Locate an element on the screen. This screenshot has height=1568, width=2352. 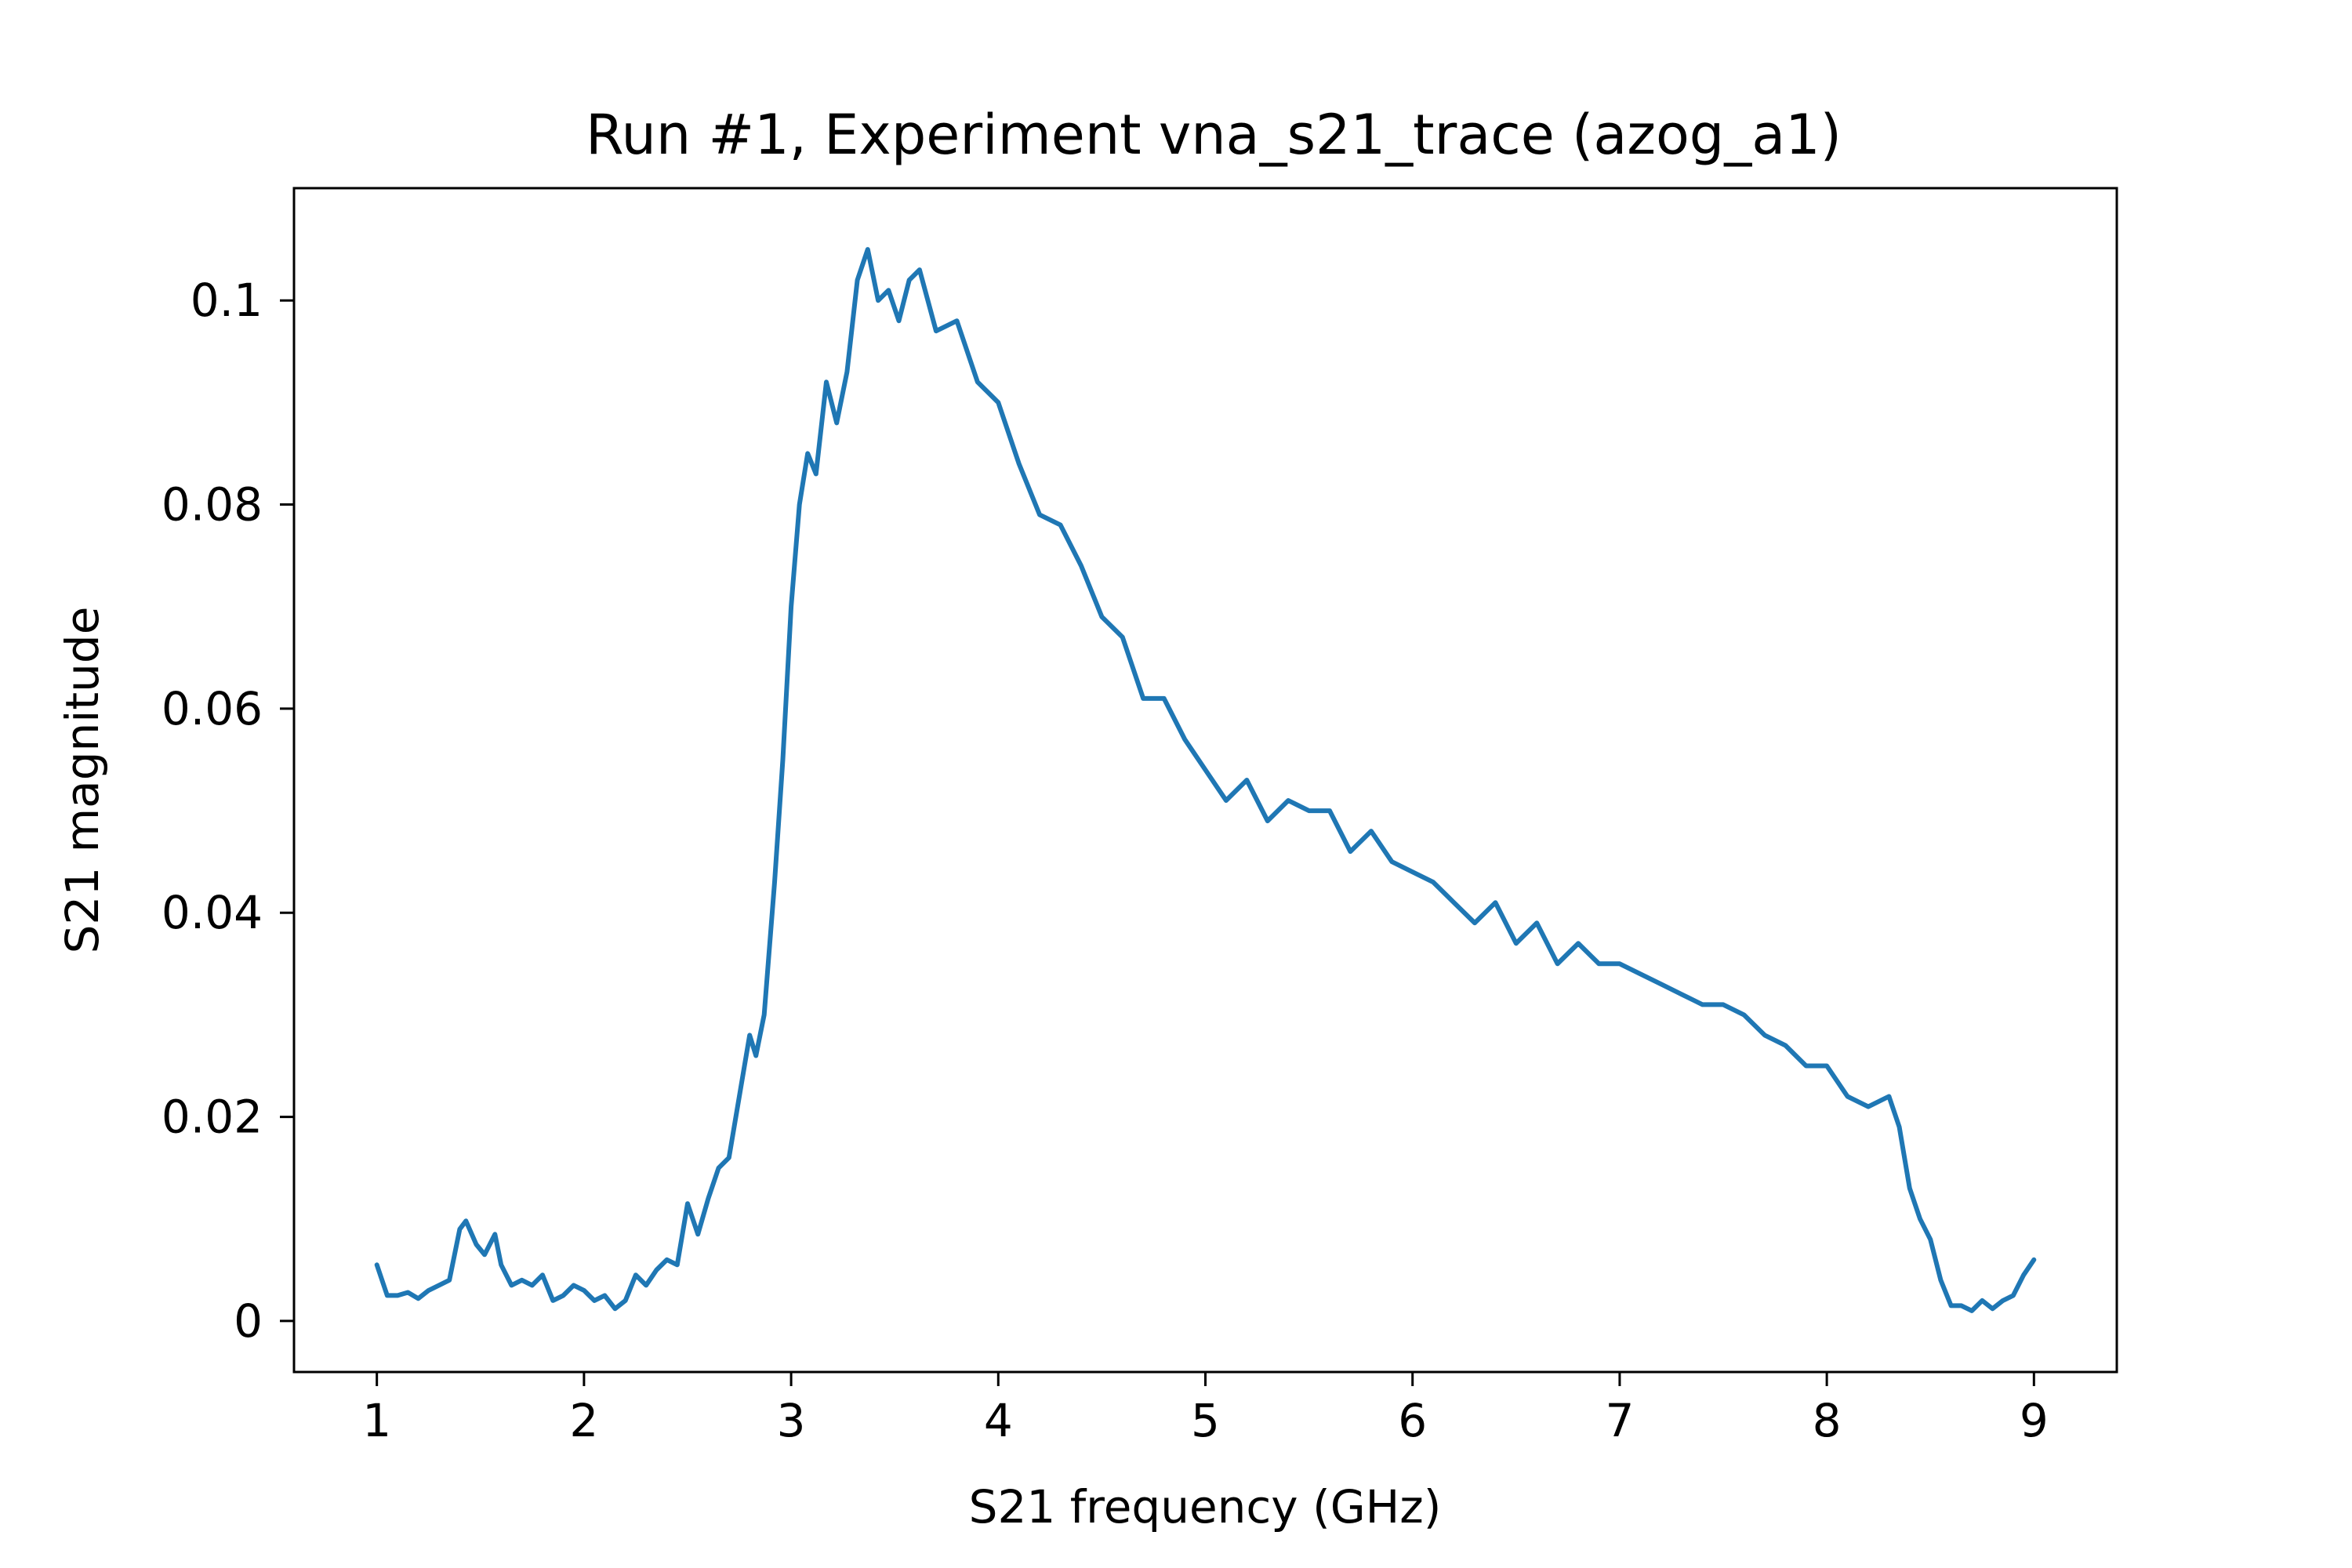
x-tick-label: 4 is located at coordinates (998, 1420).